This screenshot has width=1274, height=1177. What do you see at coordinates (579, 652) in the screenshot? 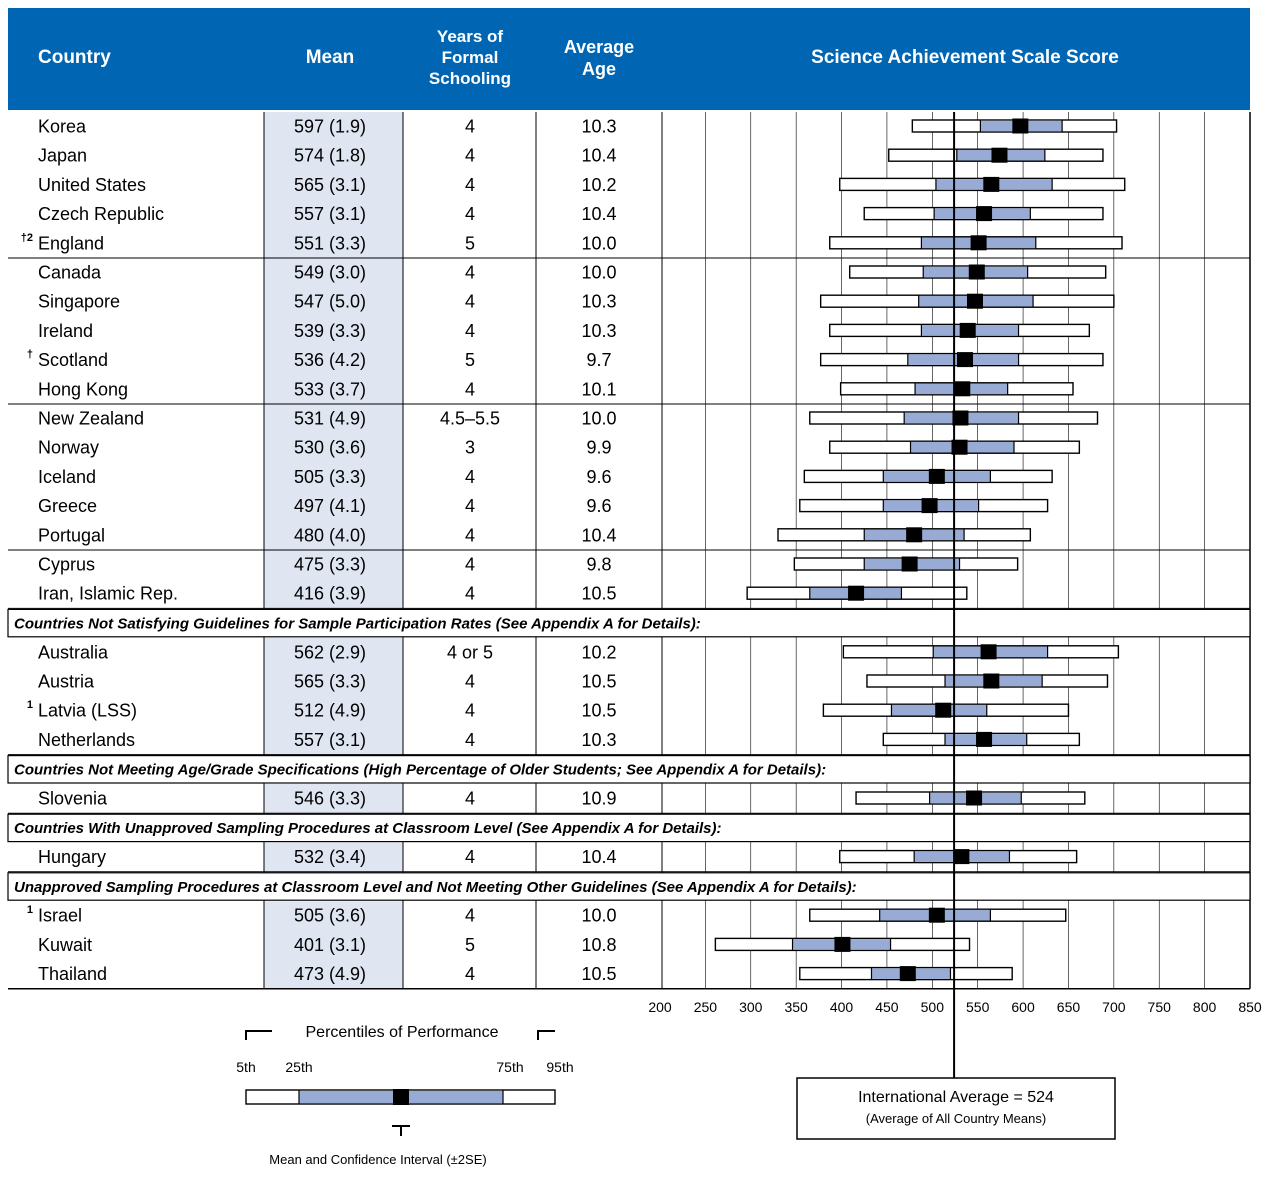
I see `table-row: Australia 562 (2.9) 4 or 5 10.2` at bounding box center [579, 652].